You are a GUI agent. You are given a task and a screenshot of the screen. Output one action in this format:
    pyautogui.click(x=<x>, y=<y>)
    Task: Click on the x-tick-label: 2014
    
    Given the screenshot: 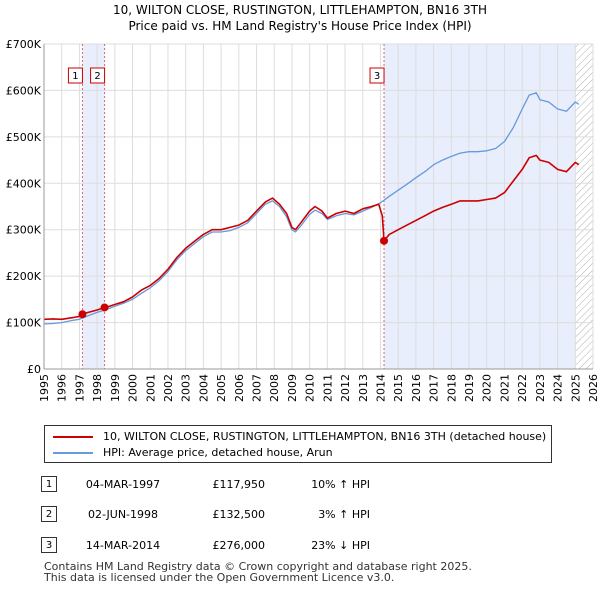 What is the action you would take?
    pyautogui.click(x=380, y=388)
    